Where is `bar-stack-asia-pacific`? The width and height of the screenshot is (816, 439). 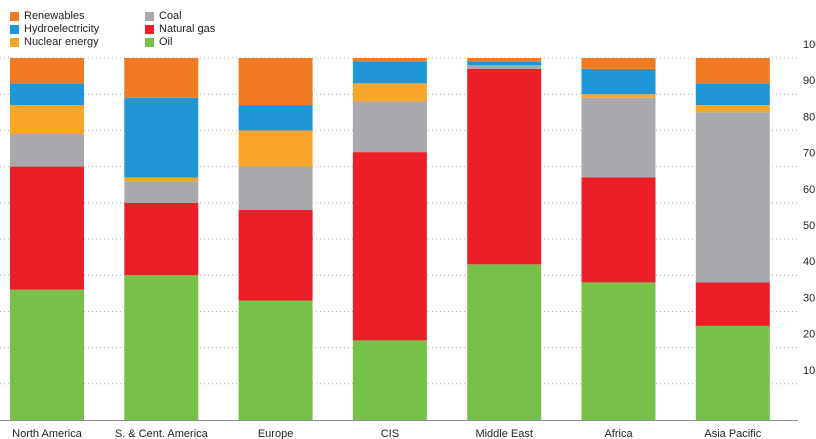 bar-stack-asia-pacific is located at coordinates (732, 239).